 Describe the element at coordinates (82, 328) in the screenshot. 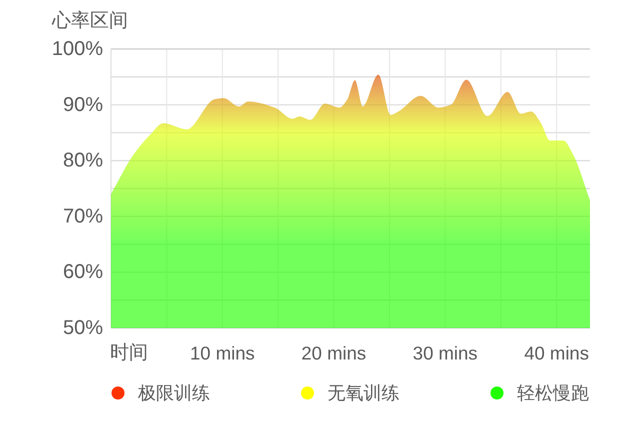

I see `y-tick-label: 50%` at that location.